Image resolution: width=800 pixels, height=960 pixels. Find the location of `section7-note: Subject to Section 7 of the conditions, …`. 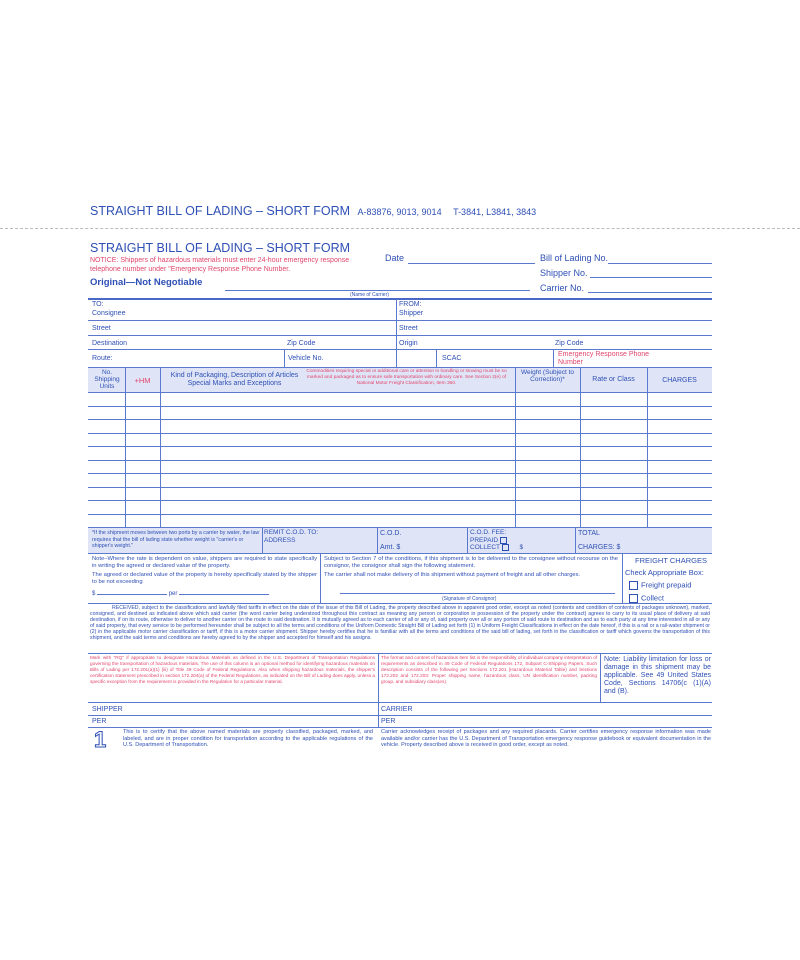

section7-note: Subject to Section 7 of the conditions, … is located at coordinates (471, 562).